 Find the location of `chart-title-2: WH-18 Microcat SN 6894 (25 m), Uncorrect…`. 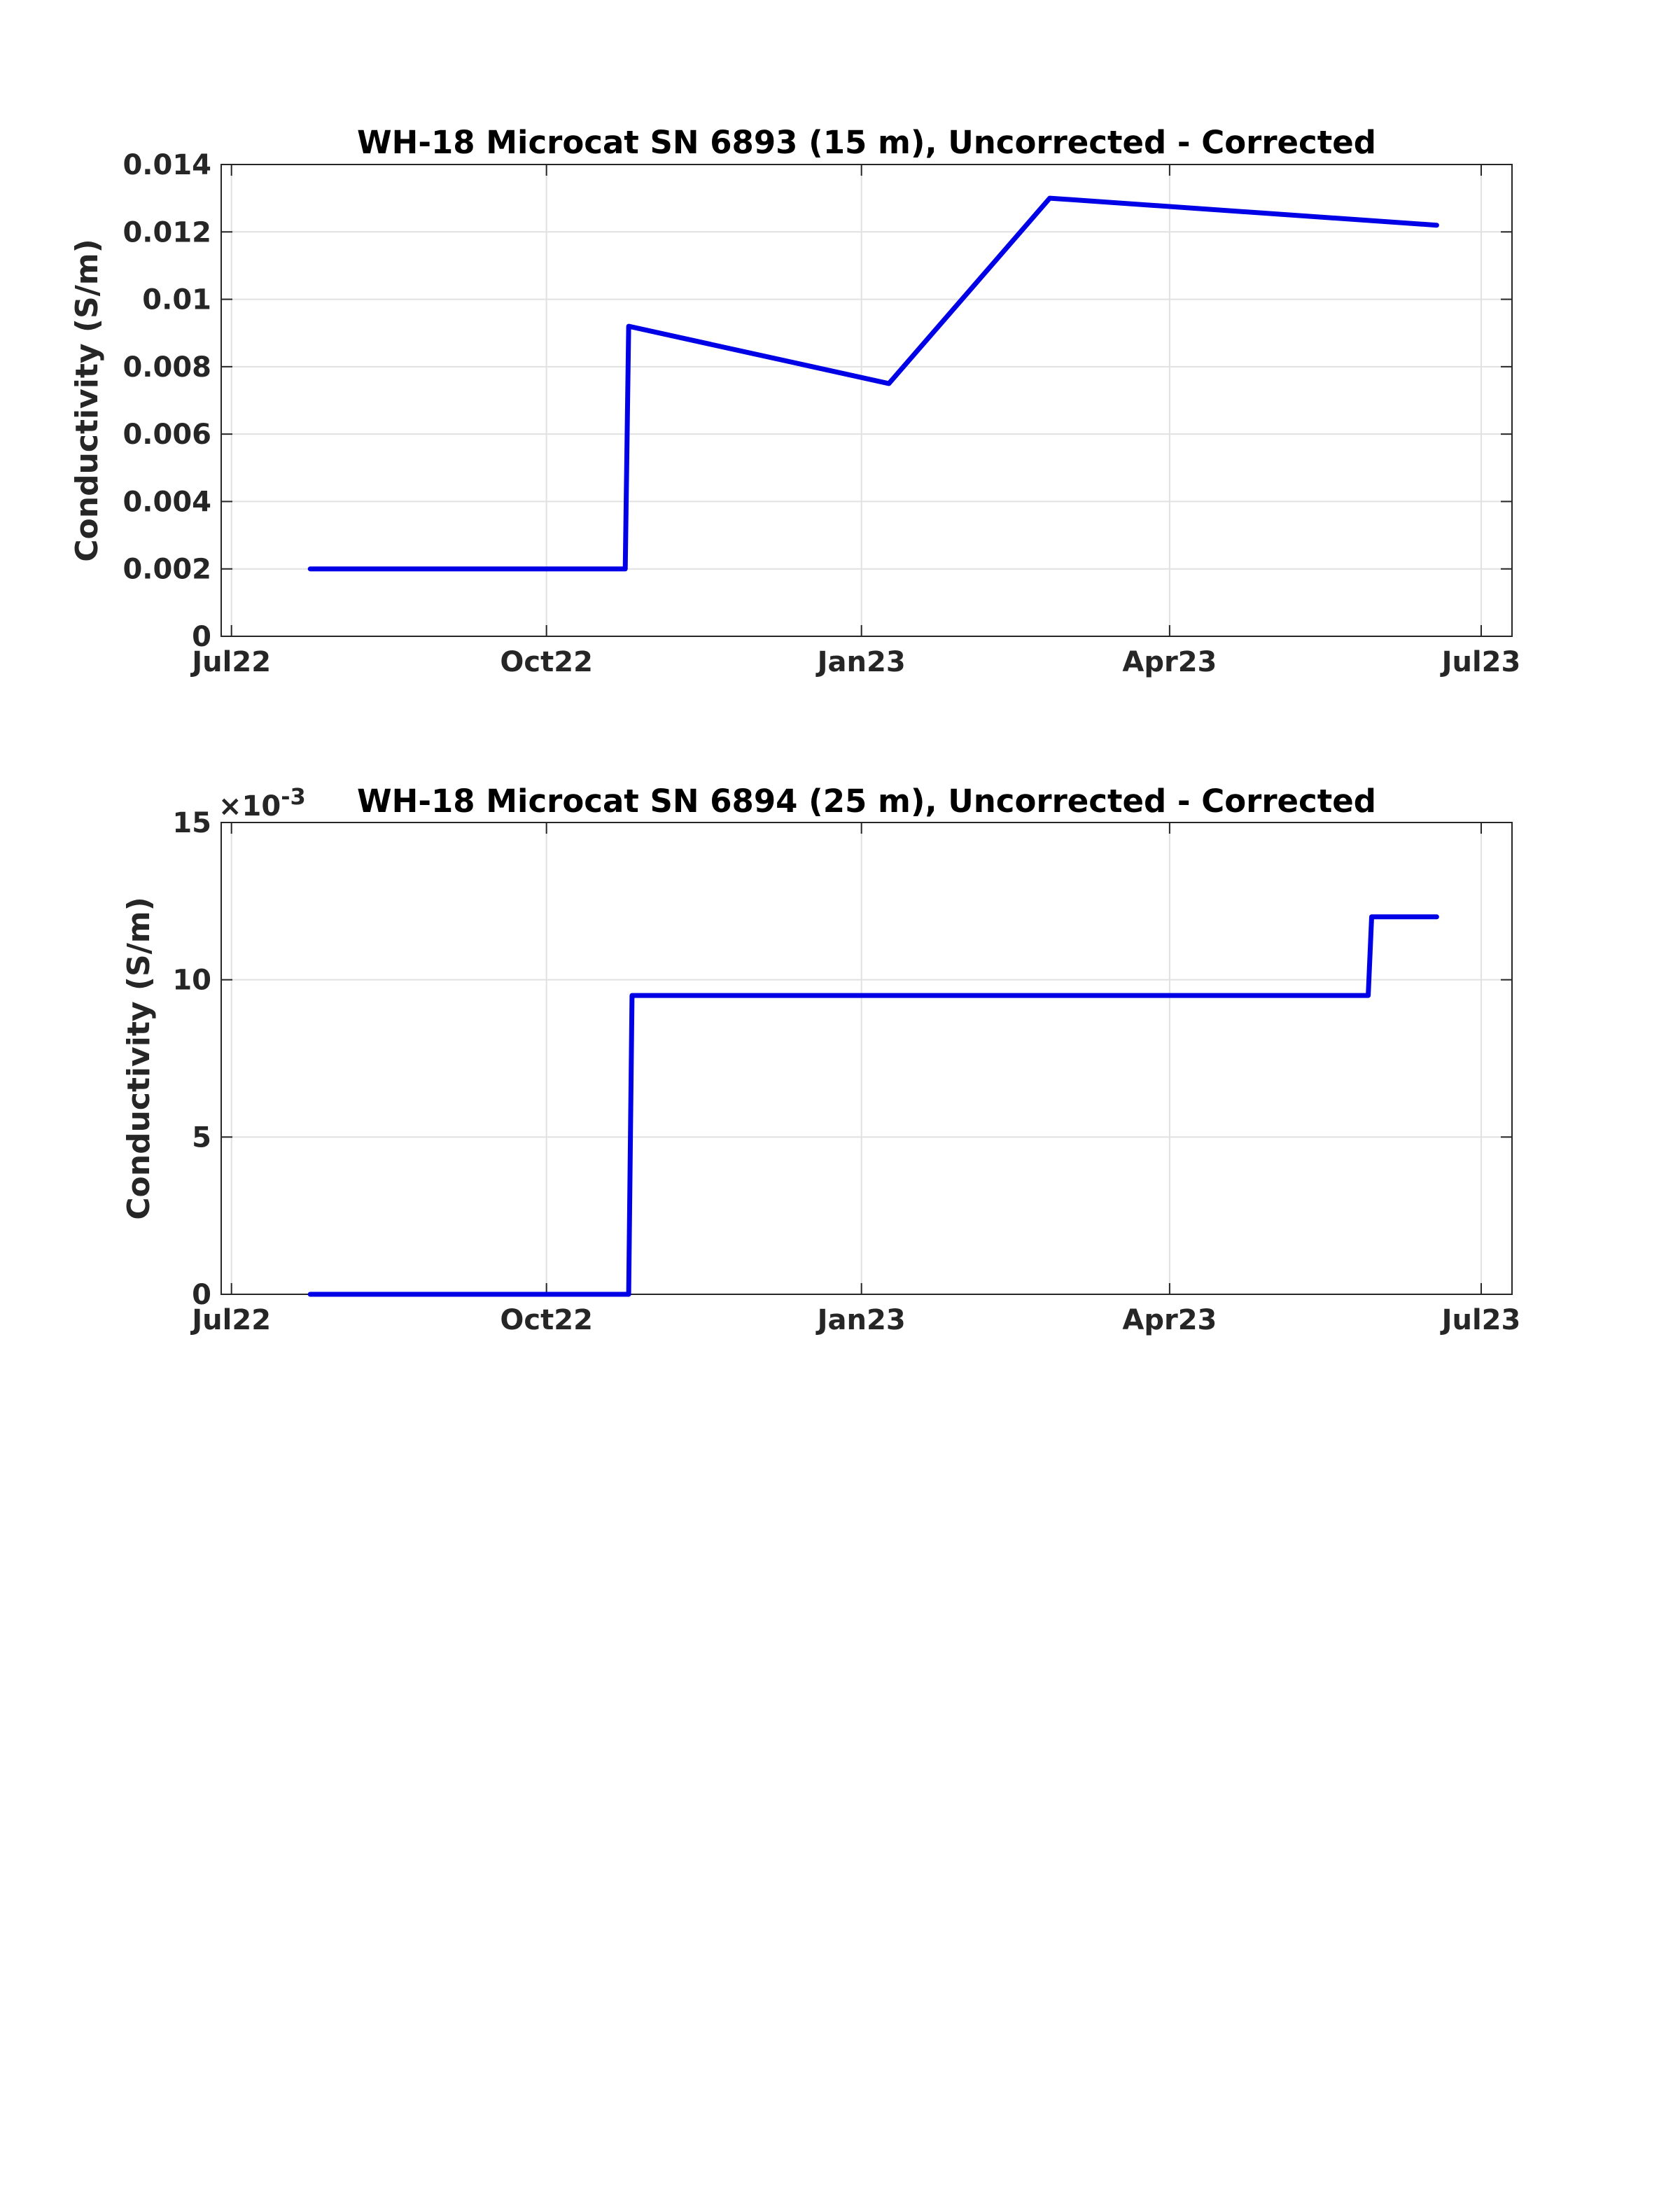

chart-title-2: WH-18 Microcat SN 6894 (25 m), Uncorrect… is located at coordinates (866, 801).